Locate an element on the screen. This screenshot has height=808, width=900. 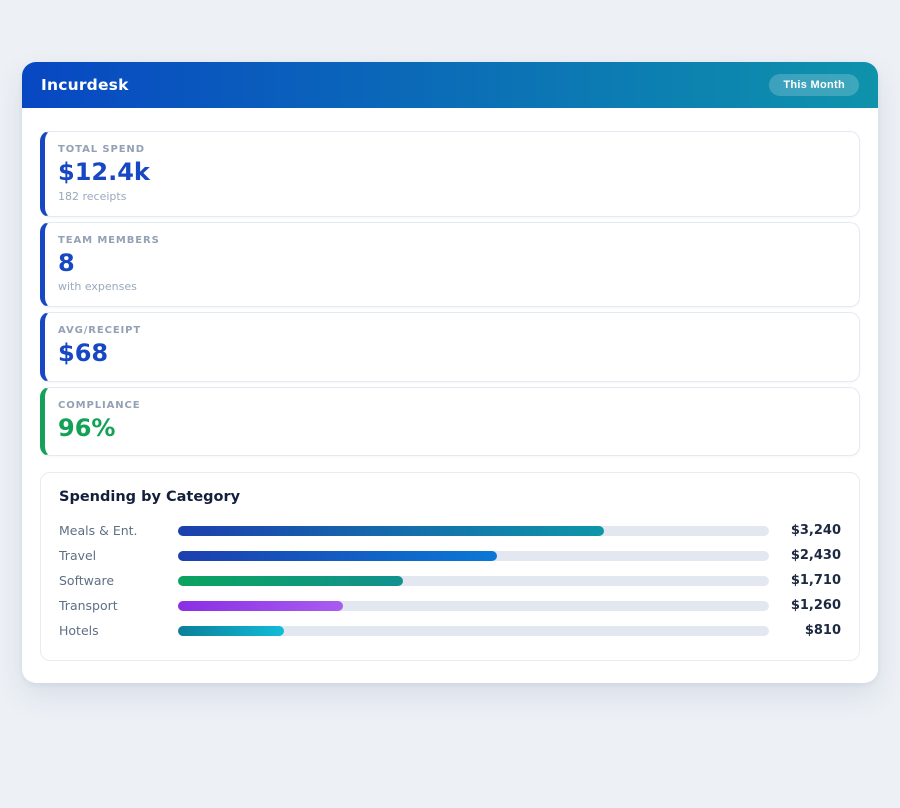
category-value: $2,430 is located at coordinates (815, 556).